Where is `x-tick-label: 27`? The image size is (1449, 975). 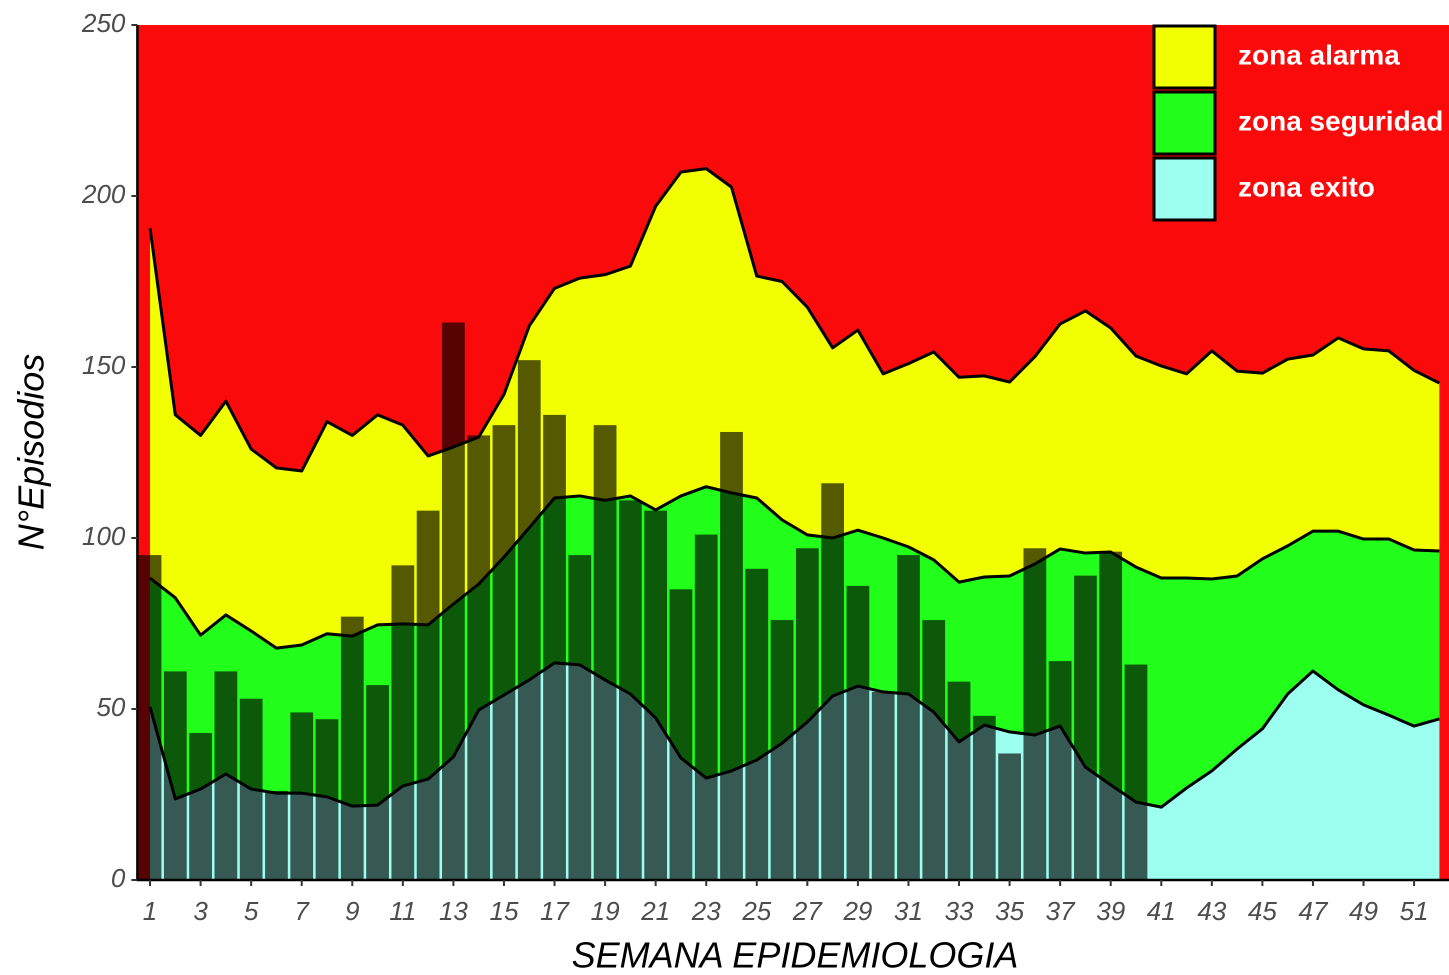 x-tick-label: 27 is located at coordinates (807, 911).